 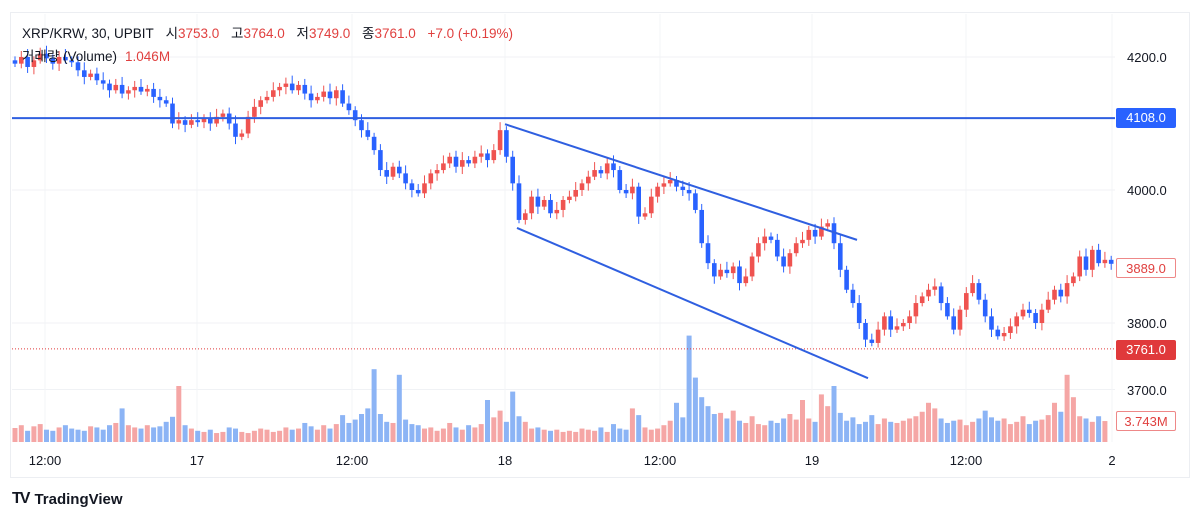 I want to click on tradingview-logo: TV TradingView, so click(x=67, y=499).